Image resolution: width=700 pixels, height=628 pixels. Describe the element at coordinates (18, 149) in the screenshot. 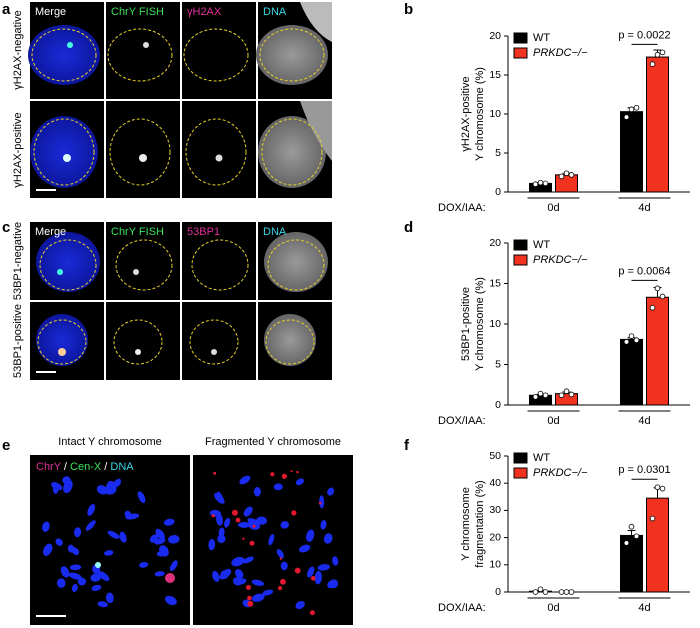

I see `row-label: γH2AX-positive` at that location.